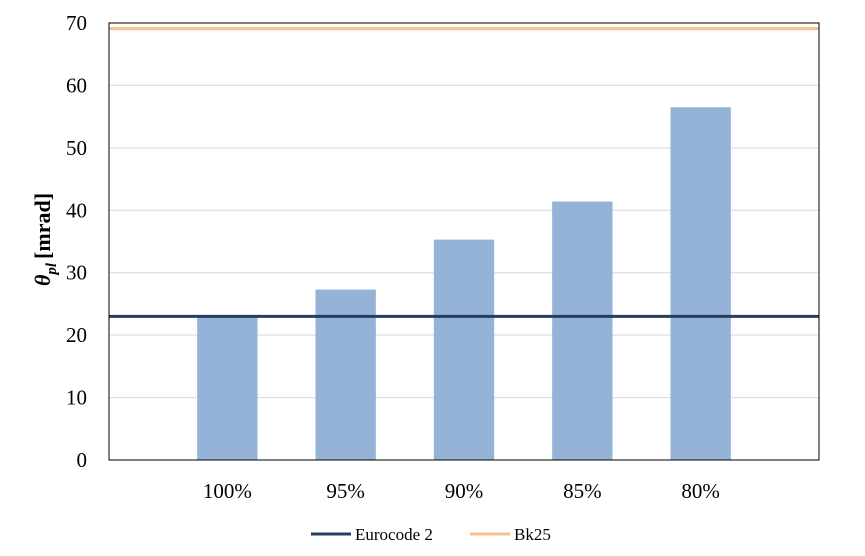 The height and width of the screenshot is (556, 865). Describe the element at coordinates (227, 491) in the screenshot. I see `x-tick-label: 100%` at that location.